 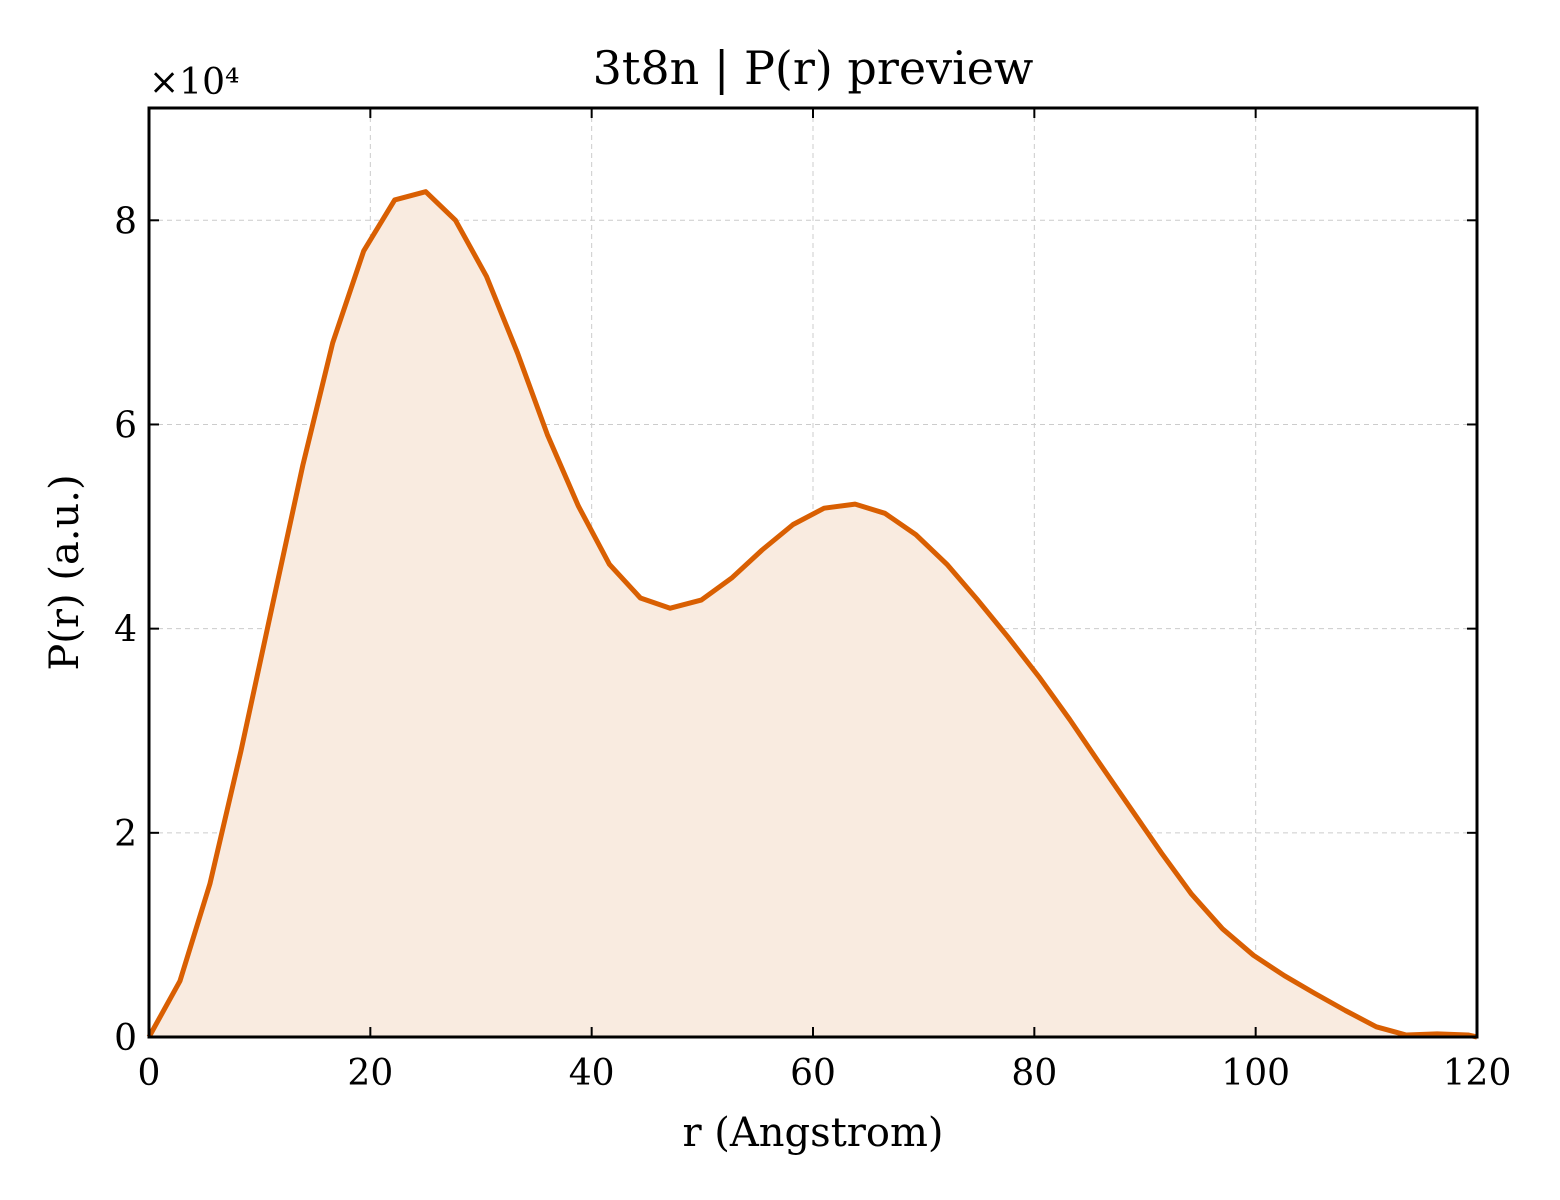 I want to click on y-tick-label: 6, so click(x=125, y=425).